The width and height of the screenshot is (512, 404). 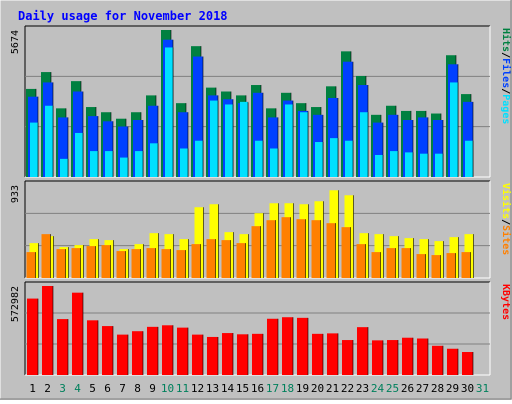 What do you see at coordinates (152, 388) in the screenshot?
I see `day-label-9: 9` at bounding box center [152, 388].